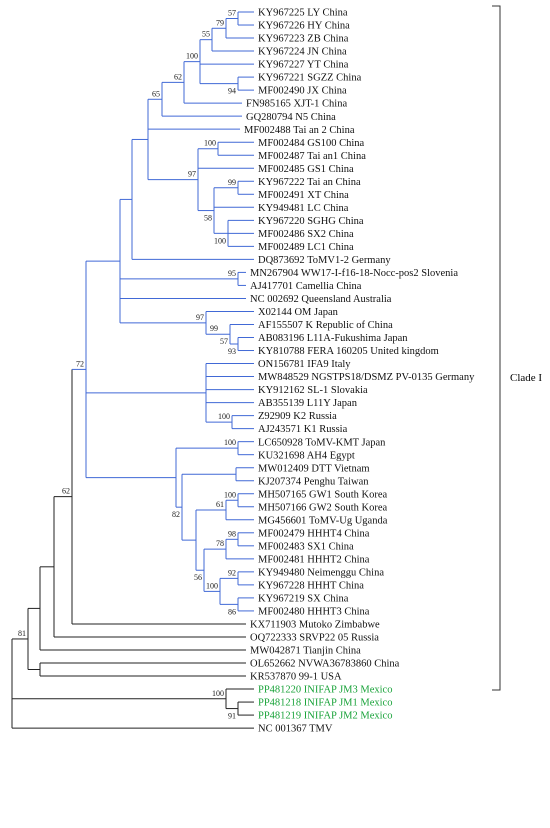 The image size is (550, 828). I want to click on leaf-label: MF002485 GS1 China, so click(306, 169).